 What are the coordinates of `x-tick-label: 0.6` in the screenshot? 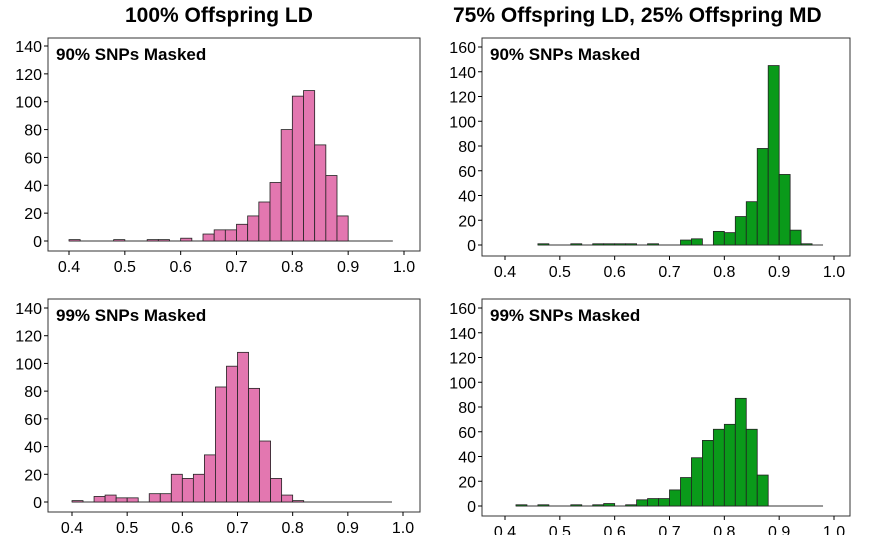 It's located at (181, 267).